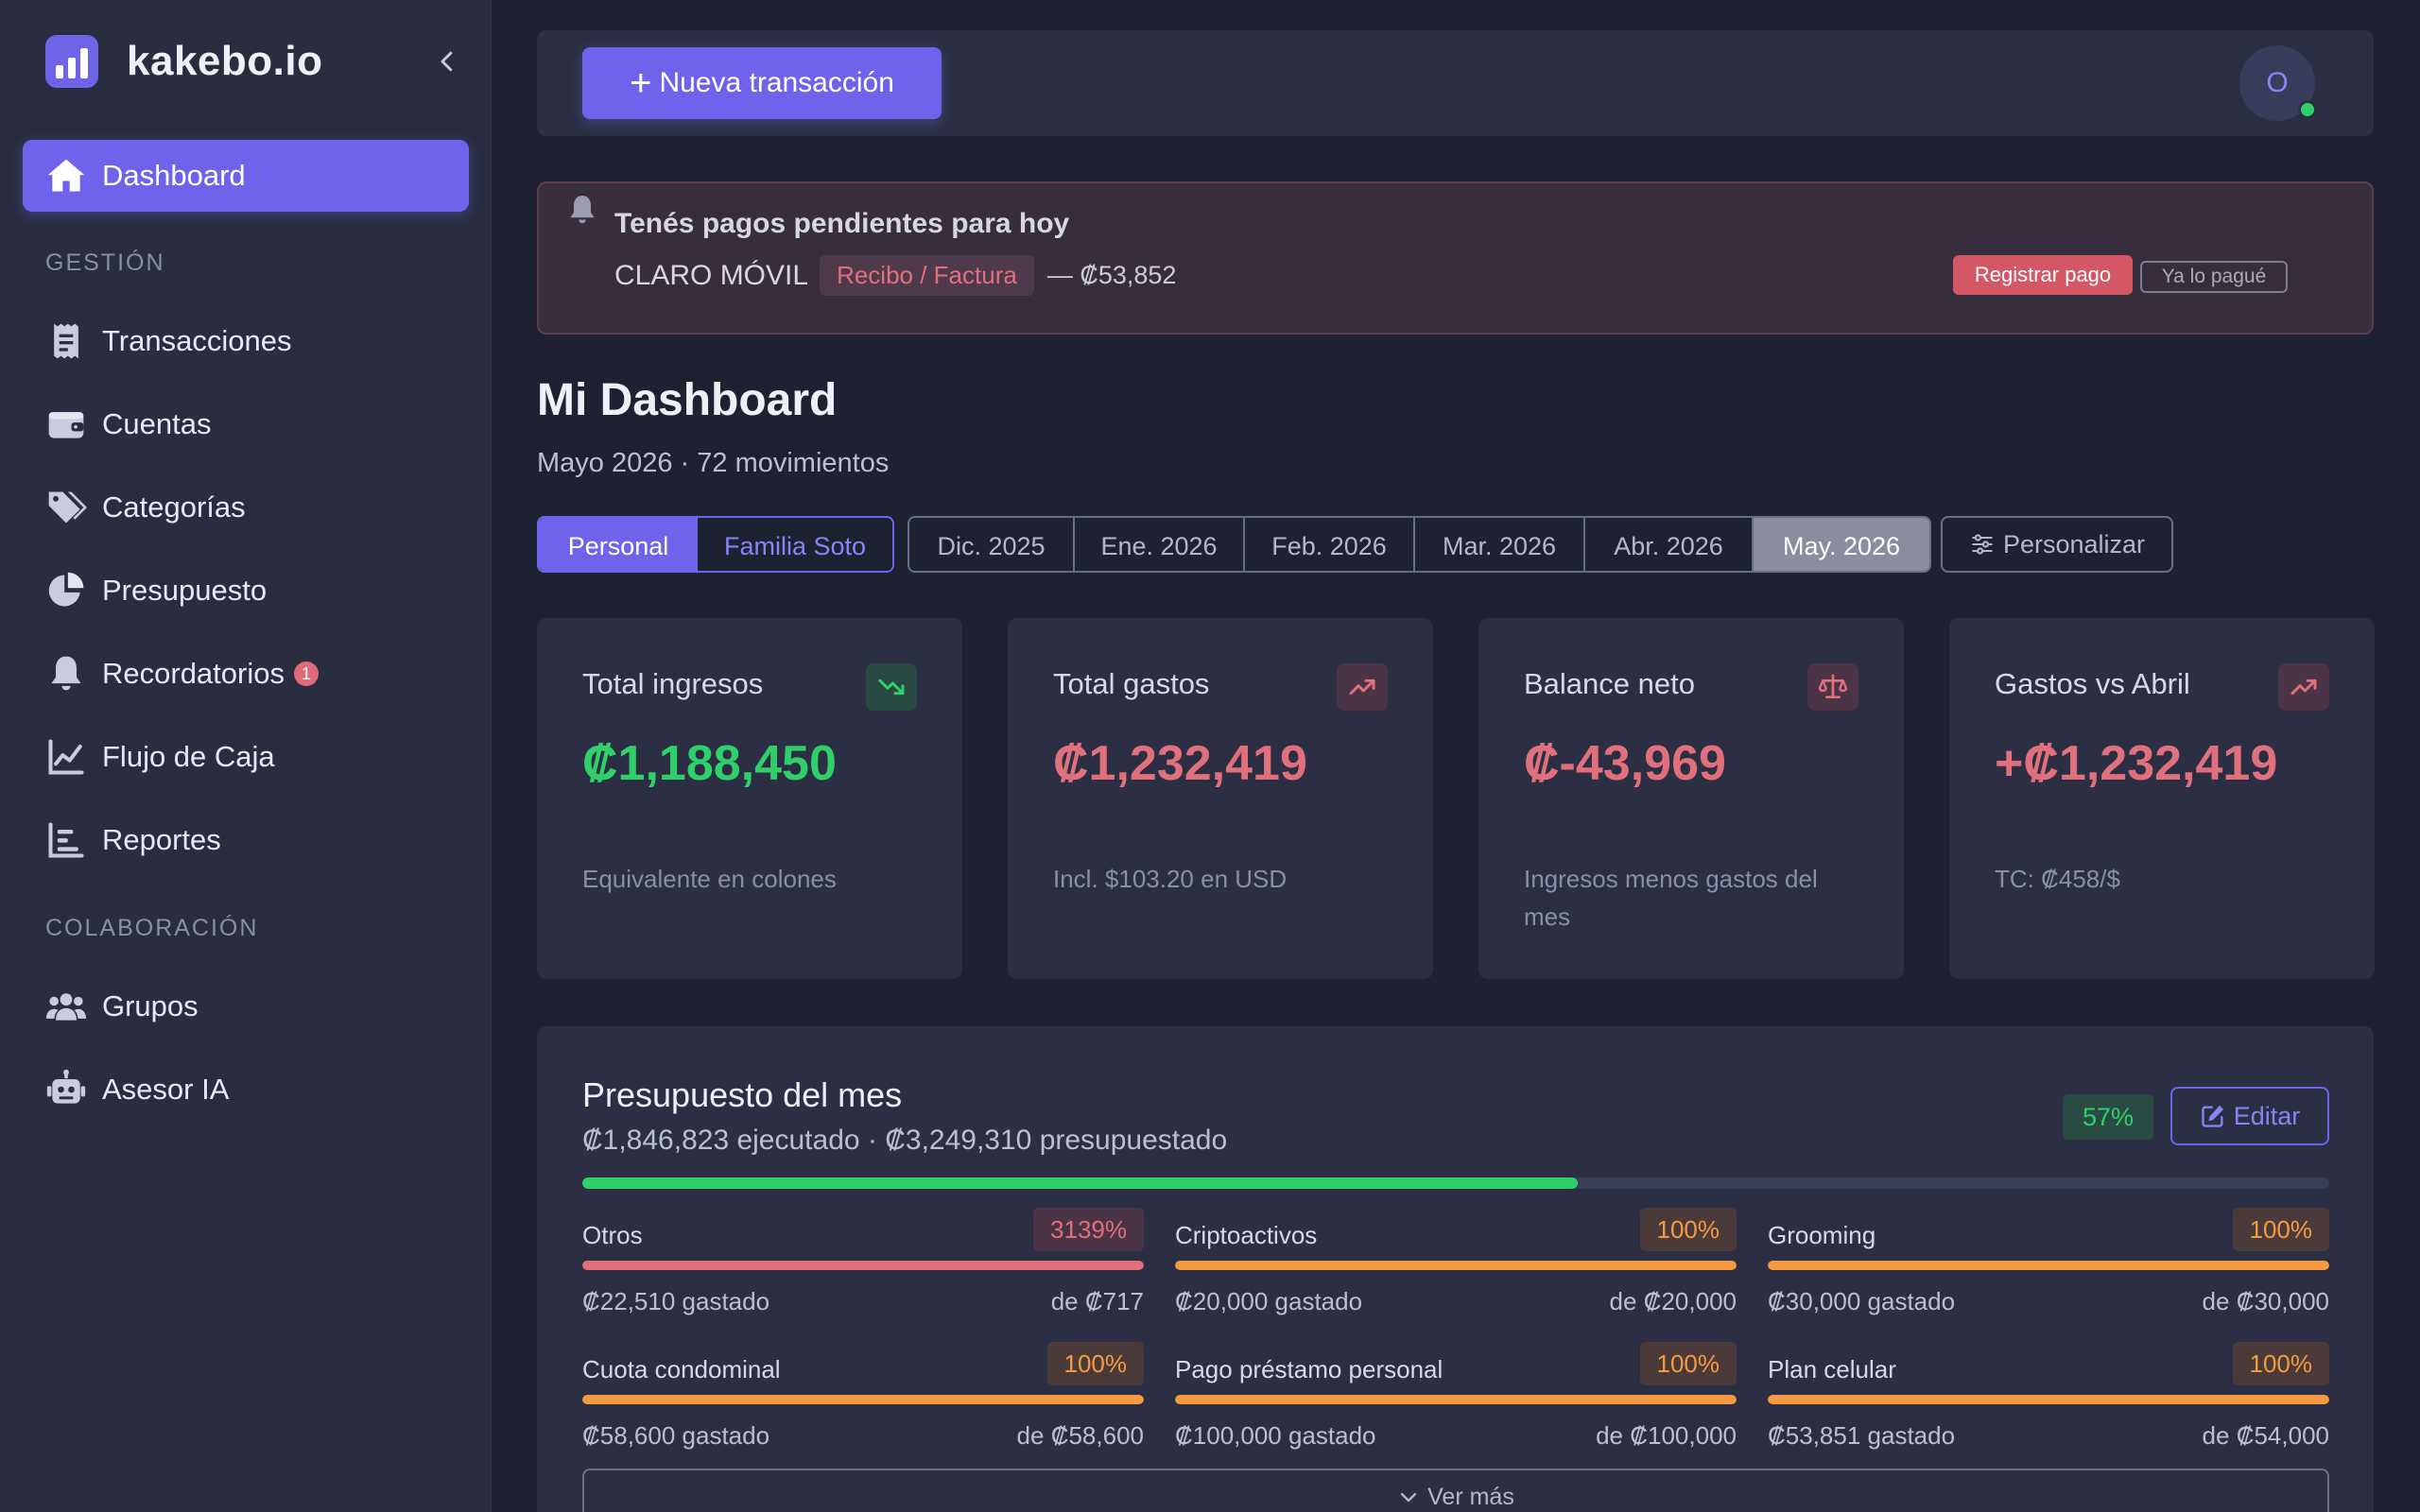 The image size is (2420, 1512). What do you see at coordinates (2043, 275) in the screenshot?
I see `register-payment-button: Registrar pago` at bounding box center [2043, 275].